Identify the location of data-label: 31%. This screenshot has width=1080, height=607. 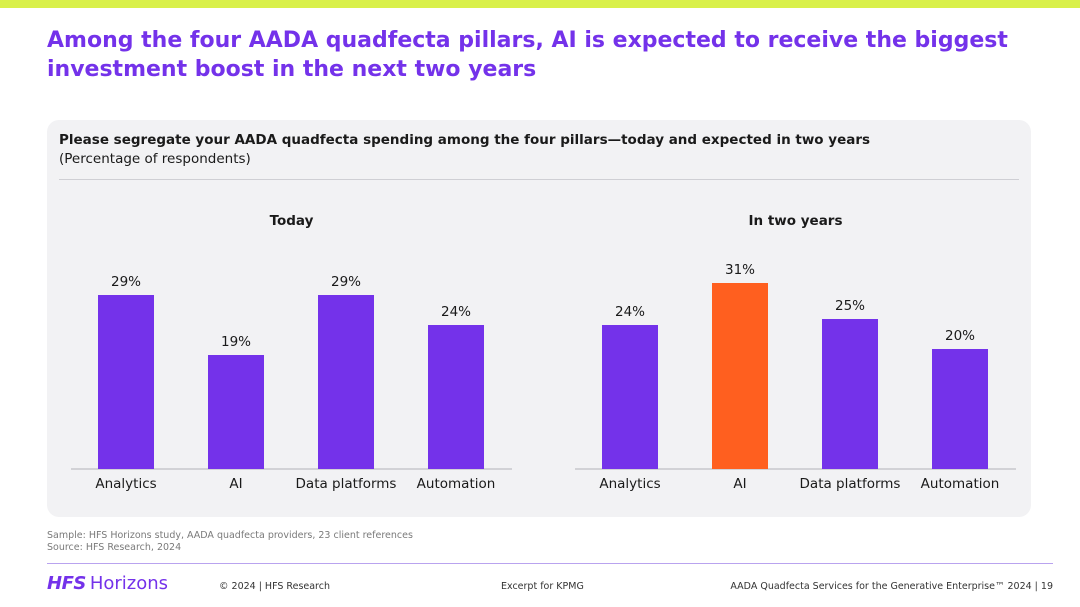
(740, 270).